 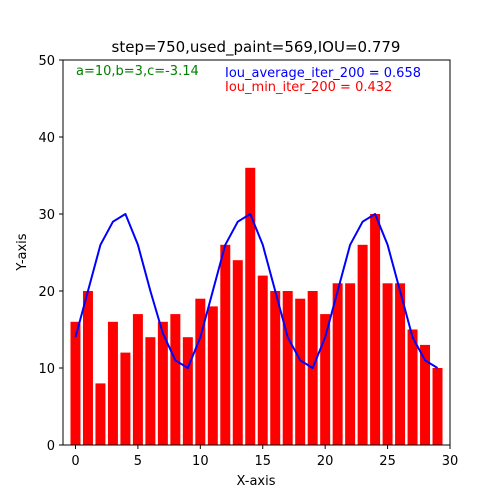 I want to click on x-tick-label: 30, so click(x=450, y=461).